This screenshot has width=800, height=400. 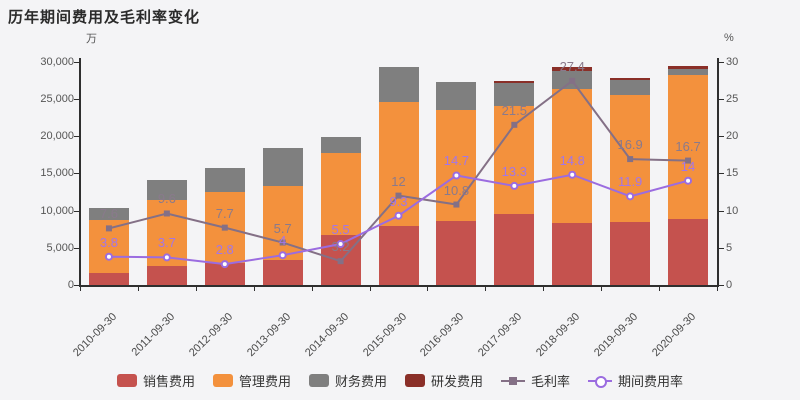 I want to click on value-label-期间费用率: 2.8, so click(x=224, y=250).